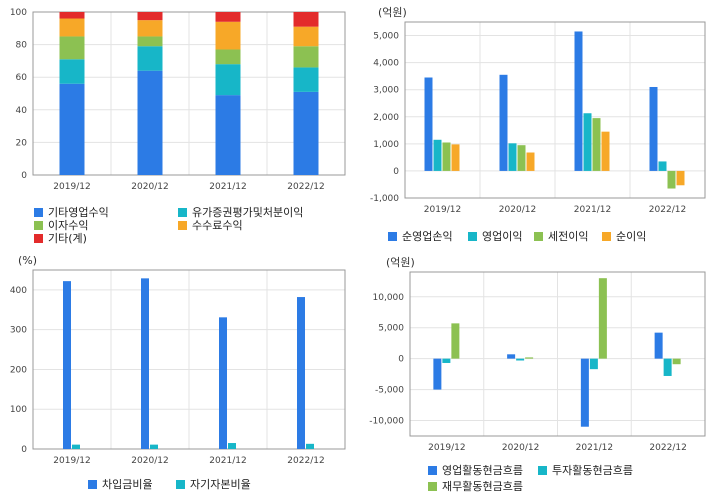  Describe the element at coordinates (18, 370) in the screenshot. I see `y-tick-label: 200` at that location.